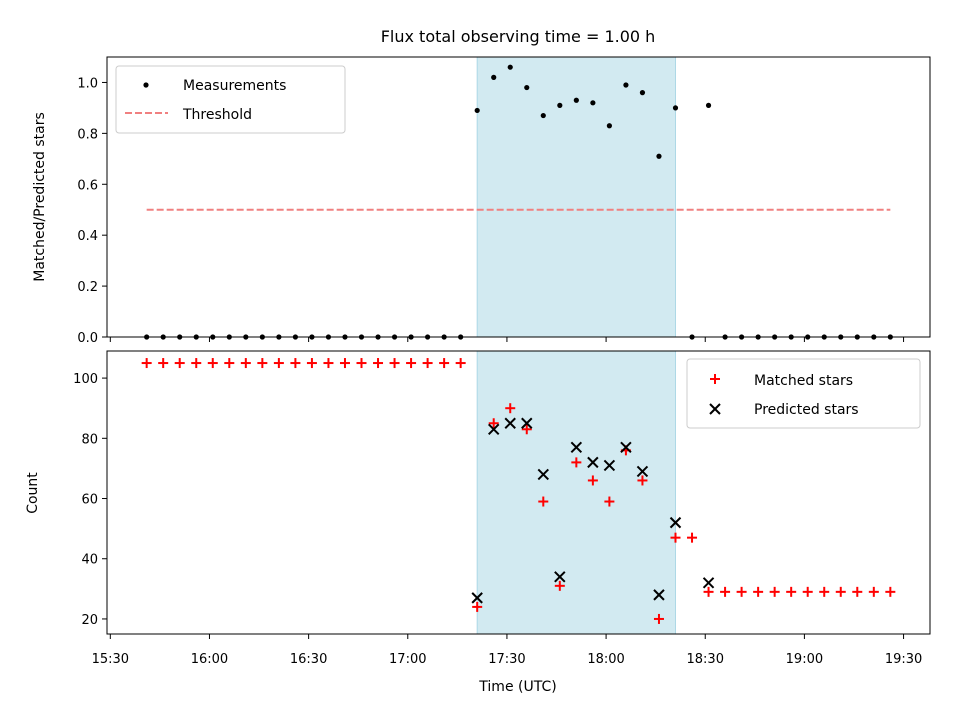 This screenshot has height=724, width=960. Describe the element at coordinates (230, 99) in the screenshot. I see `top-panel-legend: Measurements Threshold` at that location.